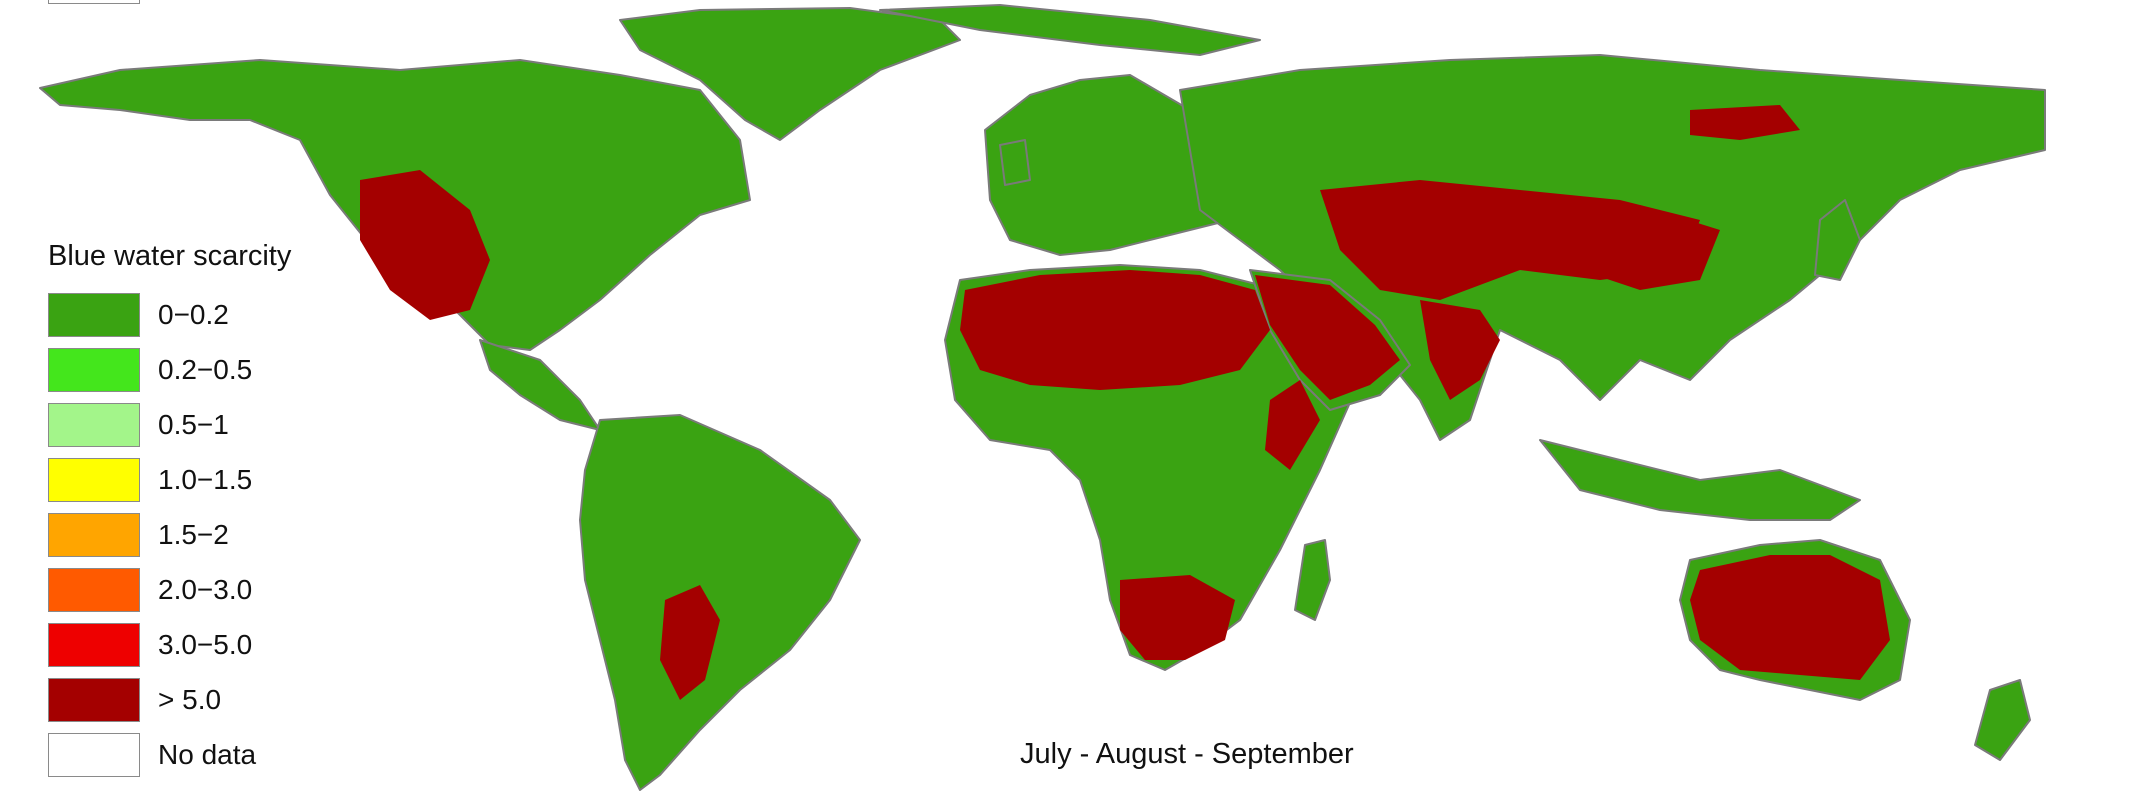 The image size is (2141, 801). I want to click on legend-label: 0.5−1, so click(193, 424).